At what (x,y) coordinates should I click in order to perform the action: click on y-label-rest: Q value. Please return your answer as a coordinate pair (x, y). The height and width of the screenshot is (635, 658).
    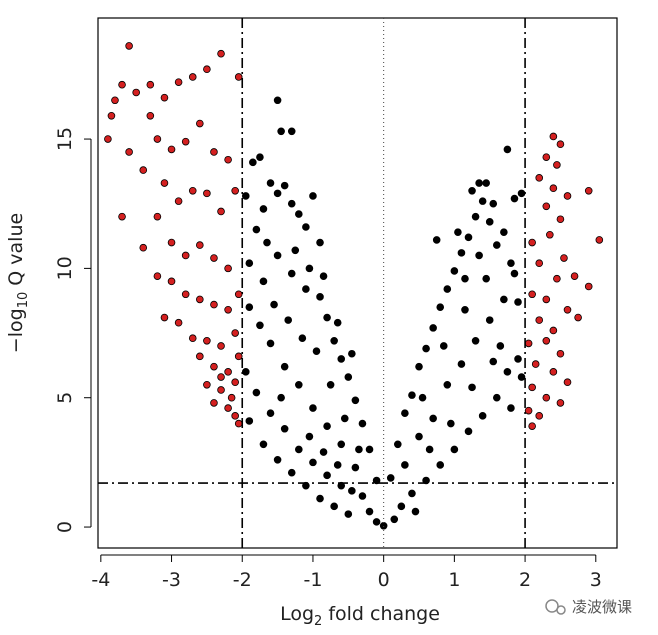
    Looking at the image, I should click on (16, 252).